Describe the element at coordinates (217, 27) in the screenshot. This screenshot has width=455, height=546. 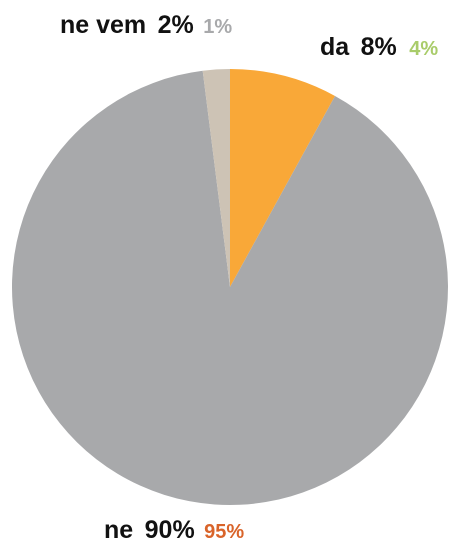
I see `slice-secondary-ne-vem: 1%` at that location.